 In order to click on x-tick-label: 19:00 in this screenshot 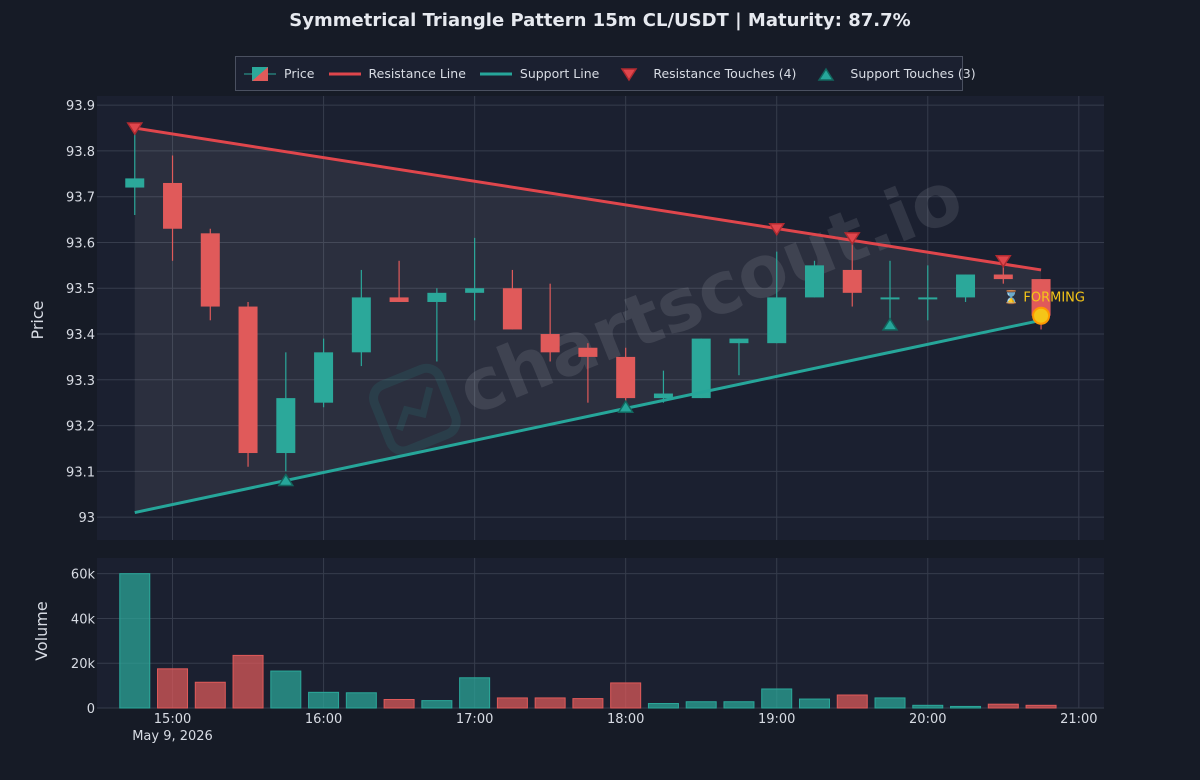, I will do `click(776, 719)`.